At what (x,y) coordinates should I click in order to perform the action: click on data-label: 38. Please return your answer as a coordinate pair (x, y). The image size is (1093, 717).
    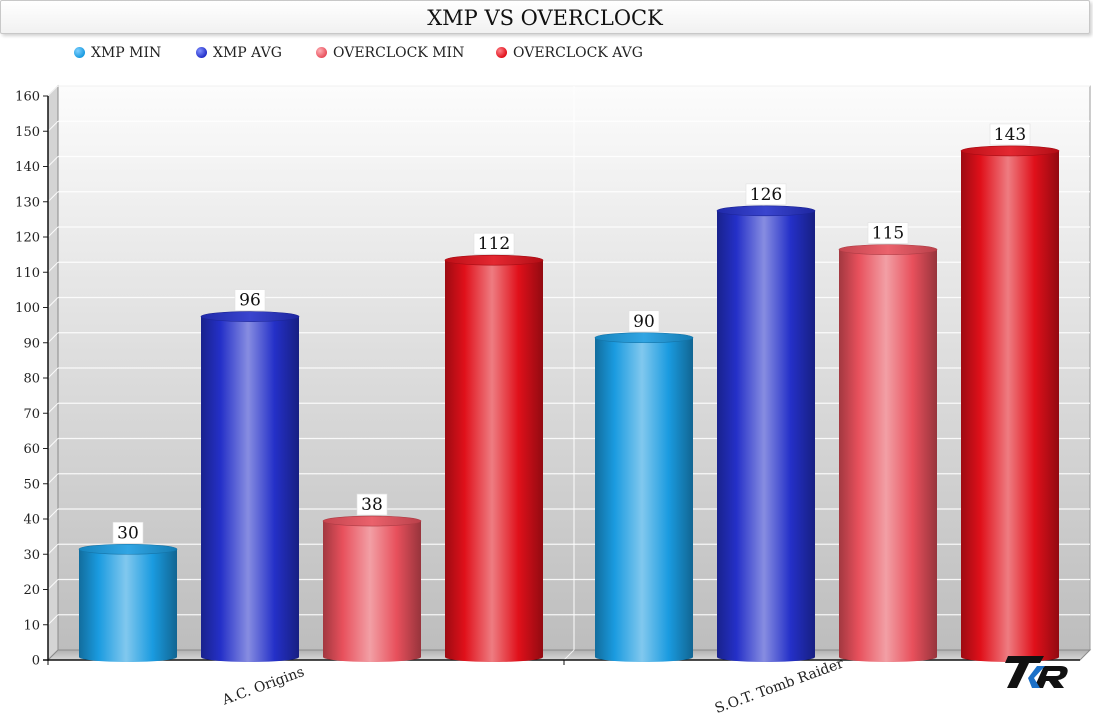
    Looking at the image, I should click on (372, 505).